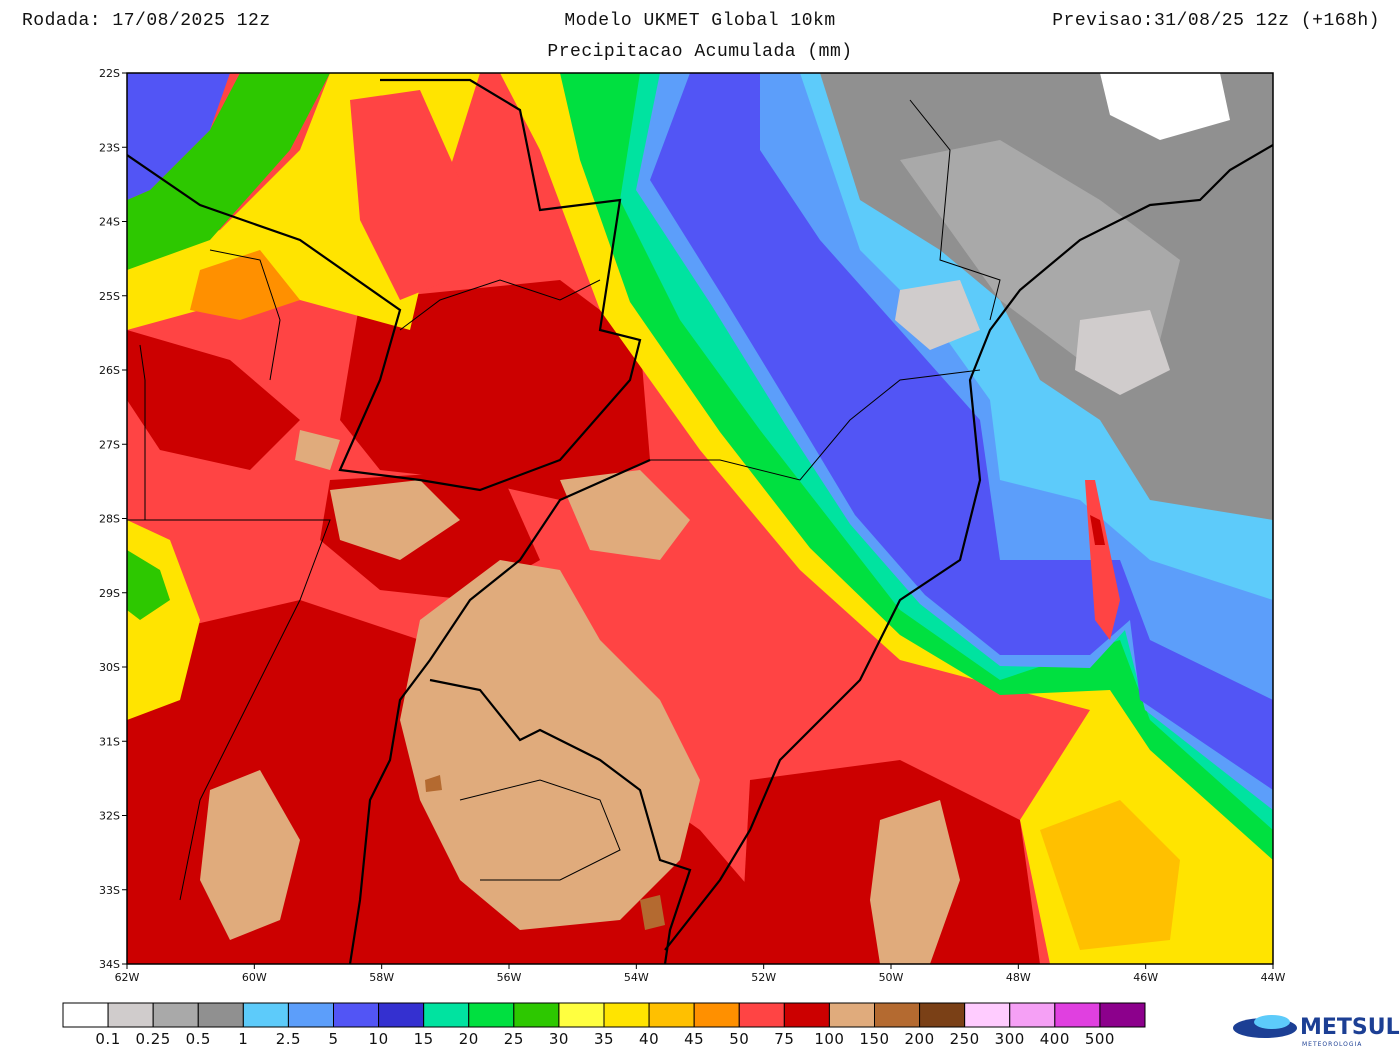 The width and height of the screenshot is (1400, 1052). I want to click on lon-tick-label: 50W, so click(891, 977).